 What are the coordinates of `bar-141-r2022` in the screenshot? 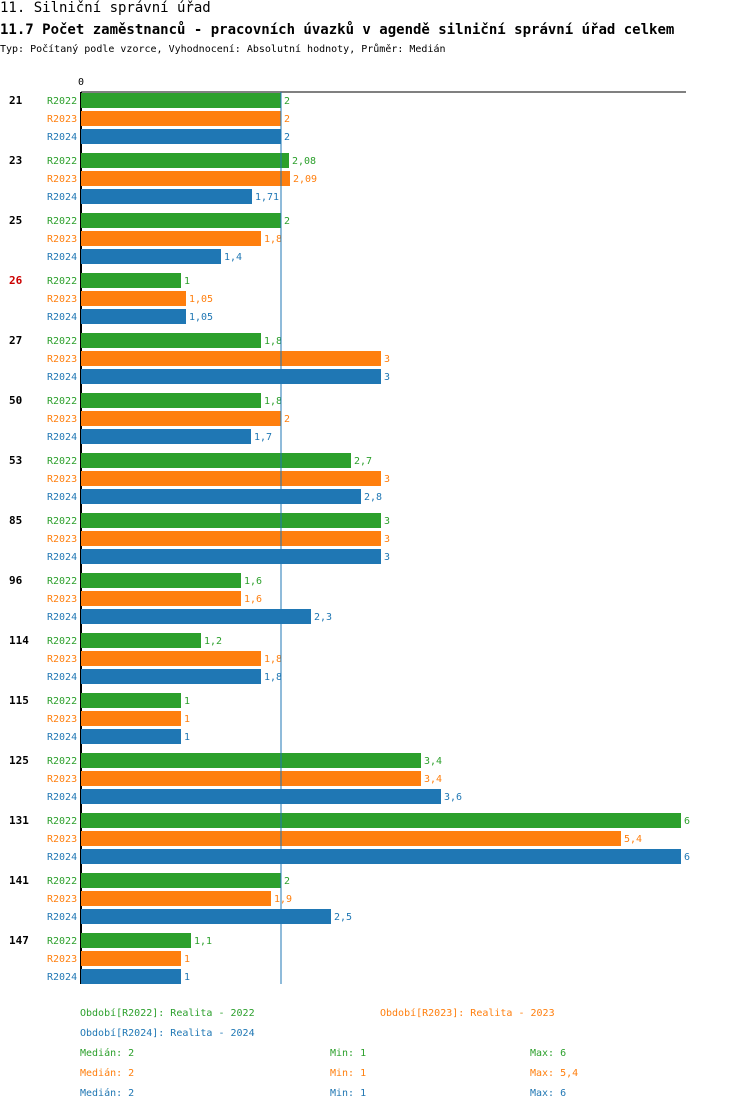 It's located at (181, 880).